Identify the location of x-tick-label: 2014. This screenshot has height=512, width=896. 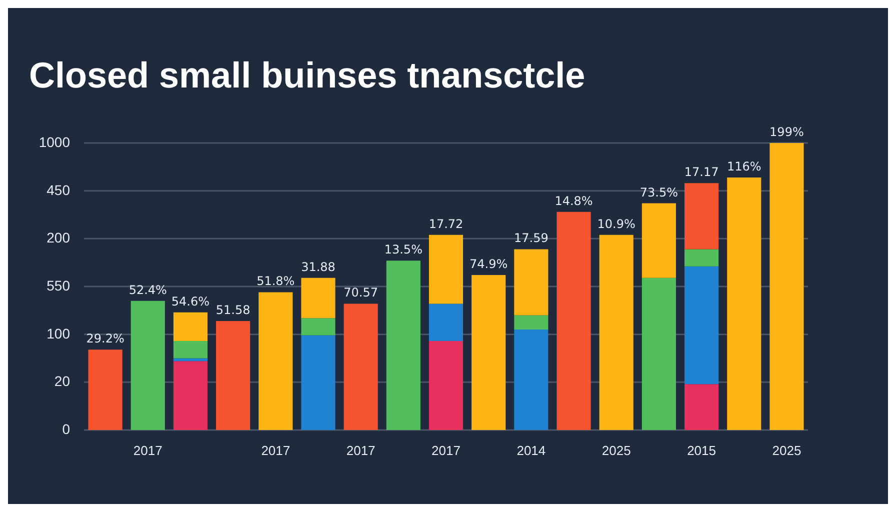
(531, 450).